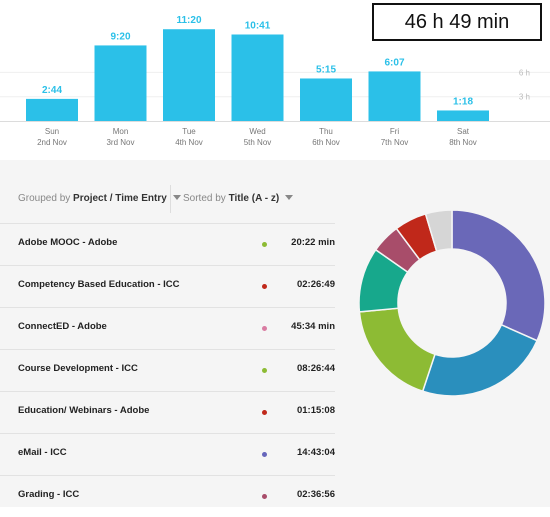  I want to click on bar-sun, so click(52, 109).